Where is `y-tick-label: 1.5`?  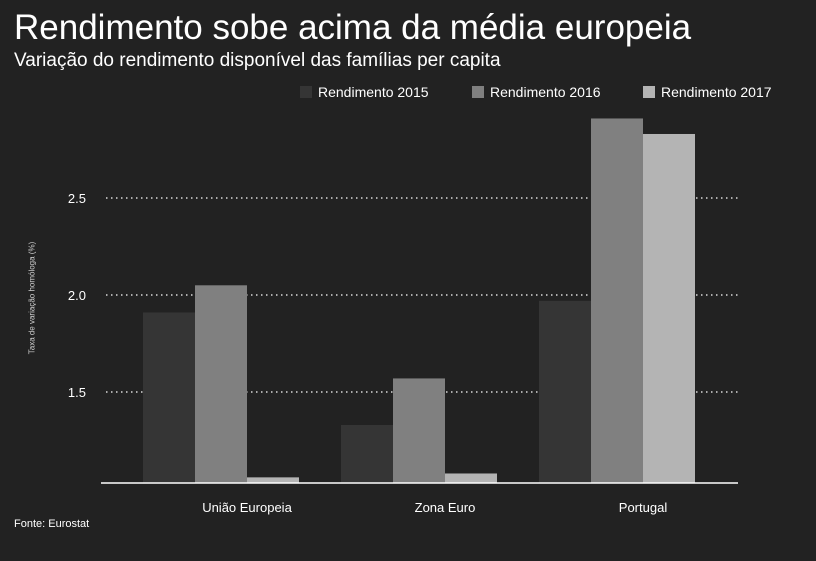
y-tick-label: 1.5 is located at coordinates (77, 392).